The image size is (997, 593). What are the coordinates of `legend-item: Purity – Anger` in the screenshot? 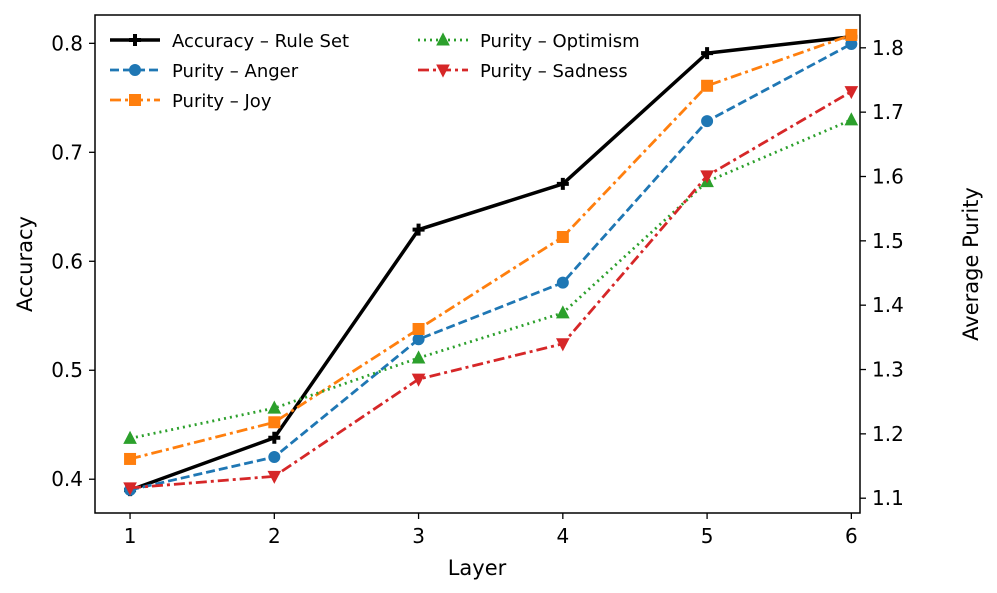 It's located at (204, 71).